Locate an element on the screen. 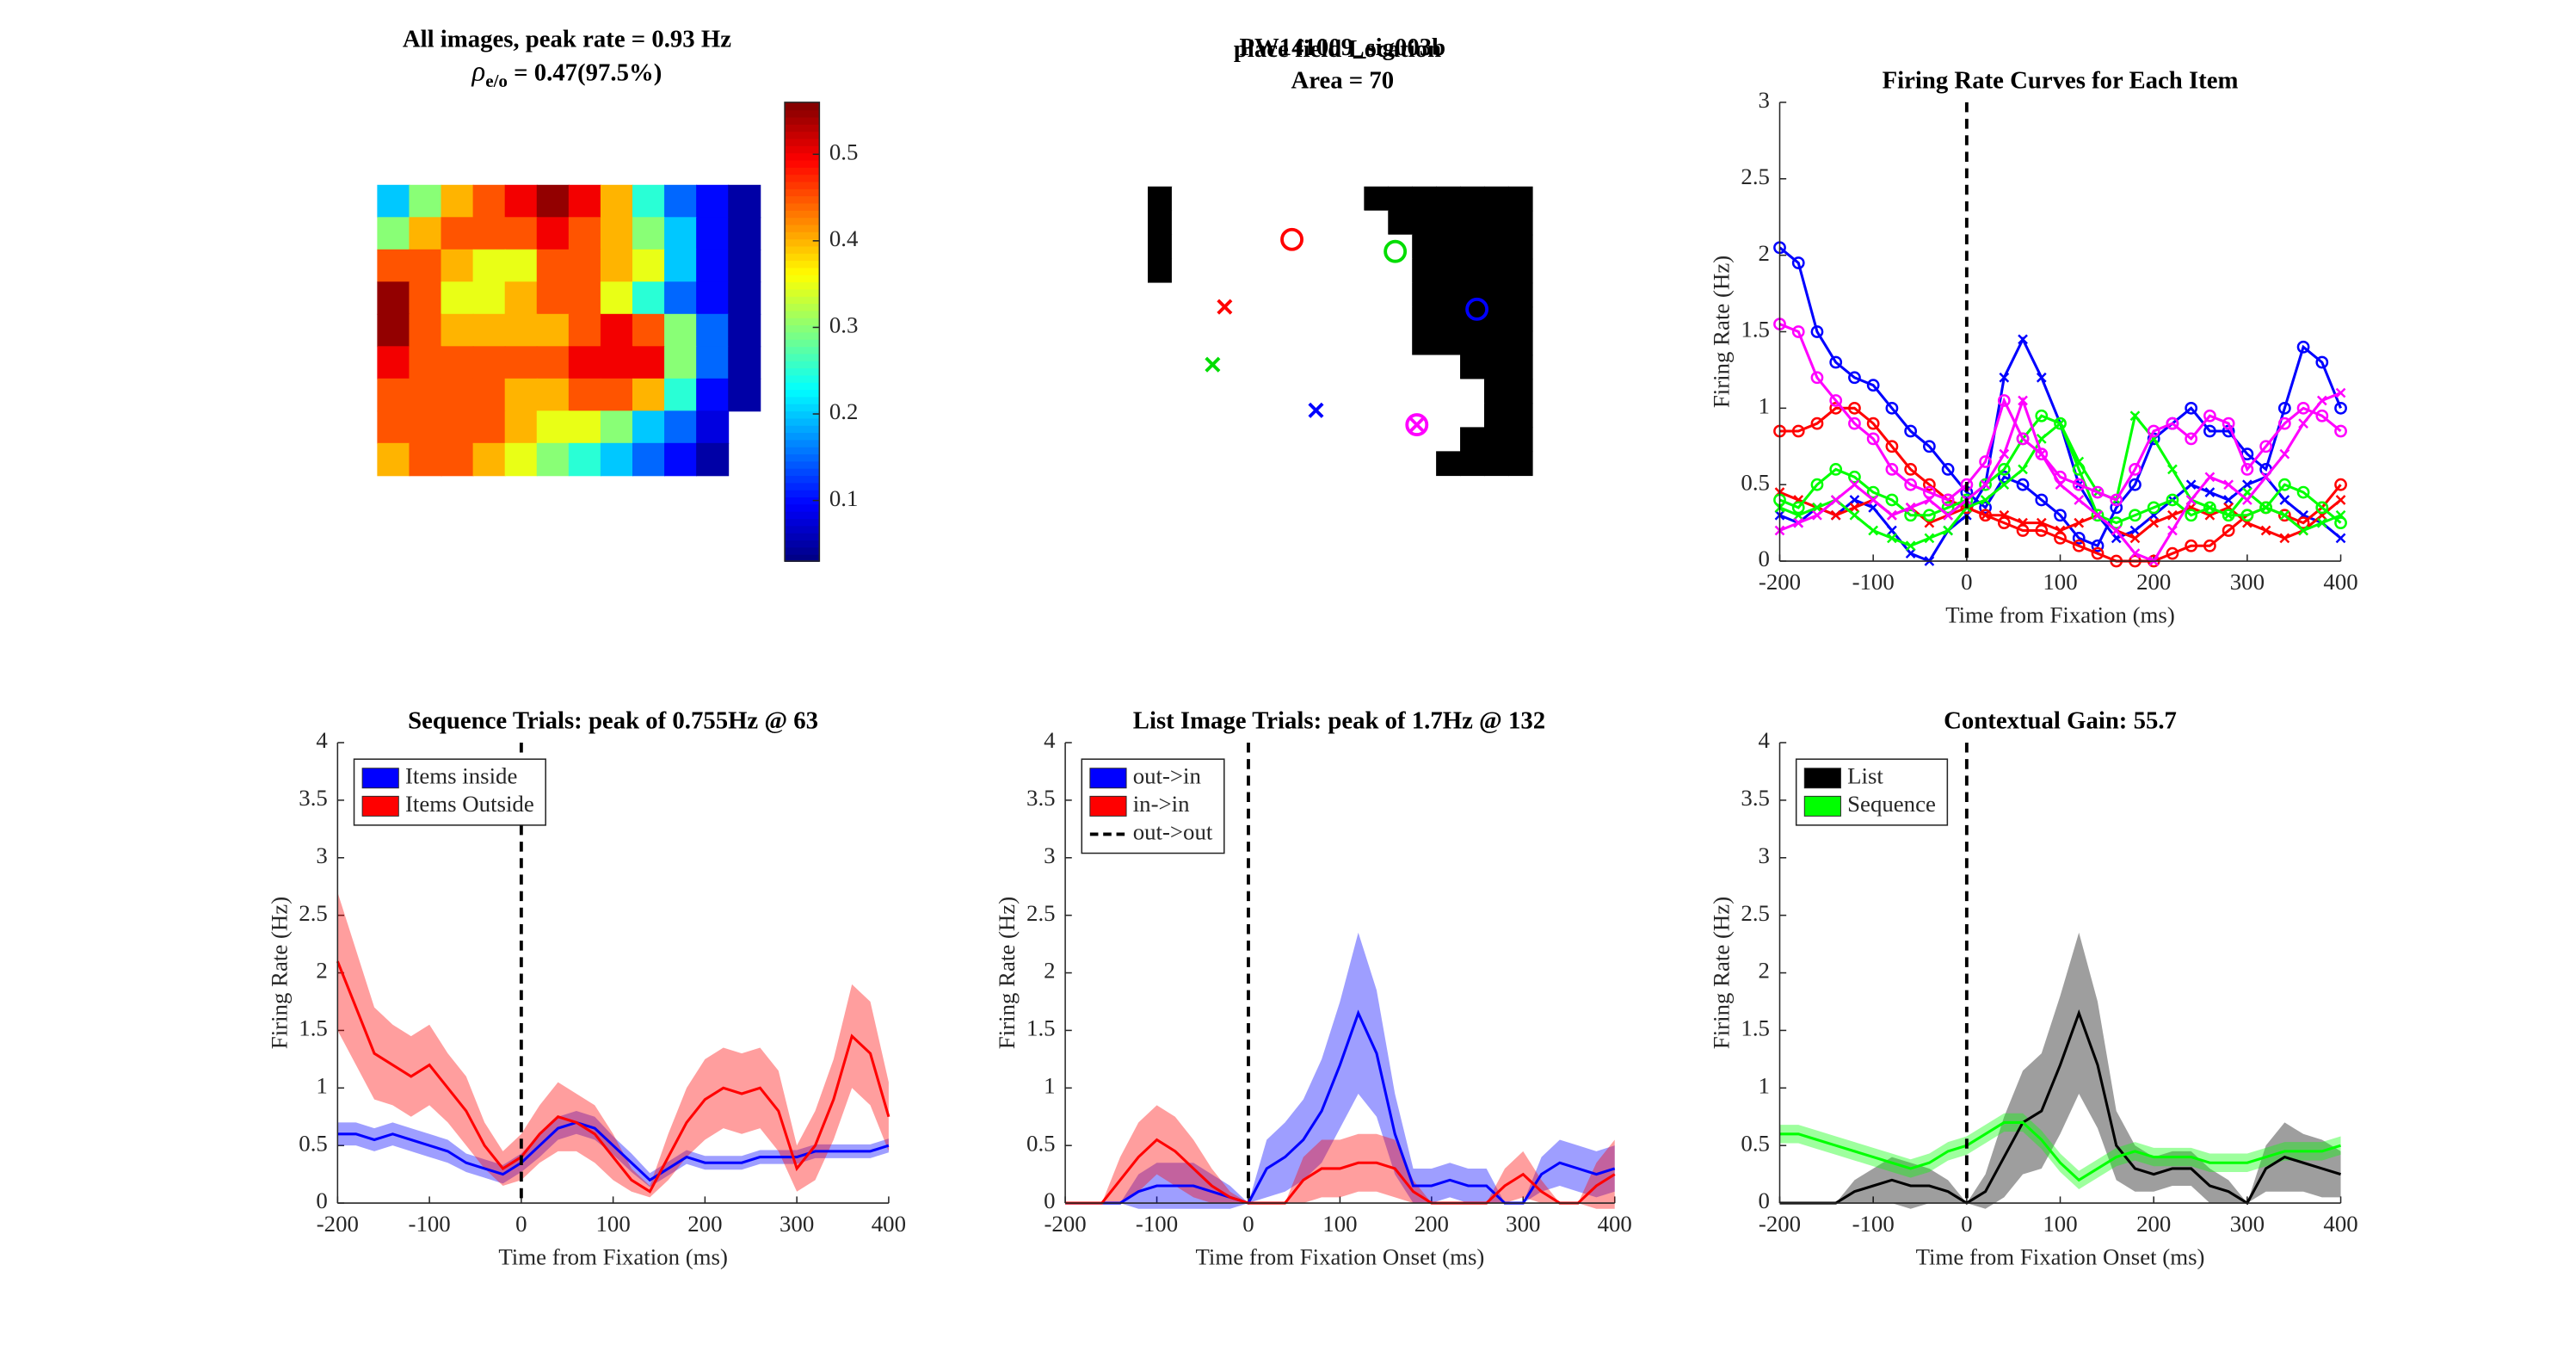 The image size is (2576, 1345). chart-title: Firing Rate Curves for Each Item is located at coordinates (2061, 80).